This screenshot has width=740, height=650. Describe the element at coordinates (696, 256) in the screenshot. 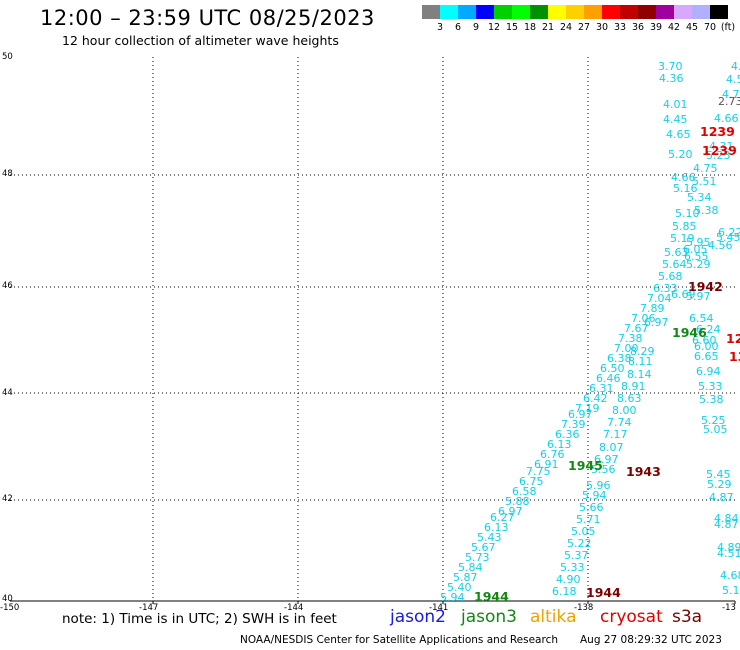

I see `wave-height-value: 6.55` at that location.